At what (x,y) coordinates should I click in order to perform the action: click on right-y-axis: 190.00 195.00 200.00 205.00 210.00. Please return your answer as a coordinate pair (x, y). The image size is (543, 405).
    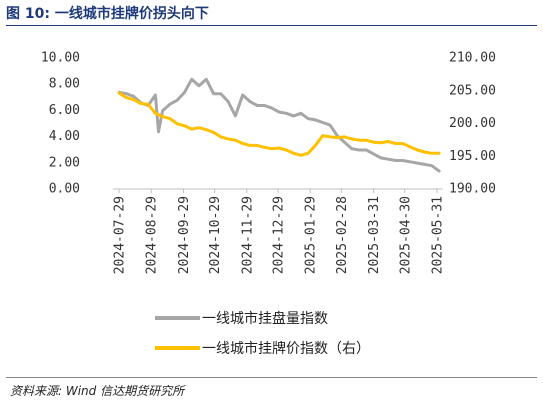
    Looking at the image, I should click on (472, 124).